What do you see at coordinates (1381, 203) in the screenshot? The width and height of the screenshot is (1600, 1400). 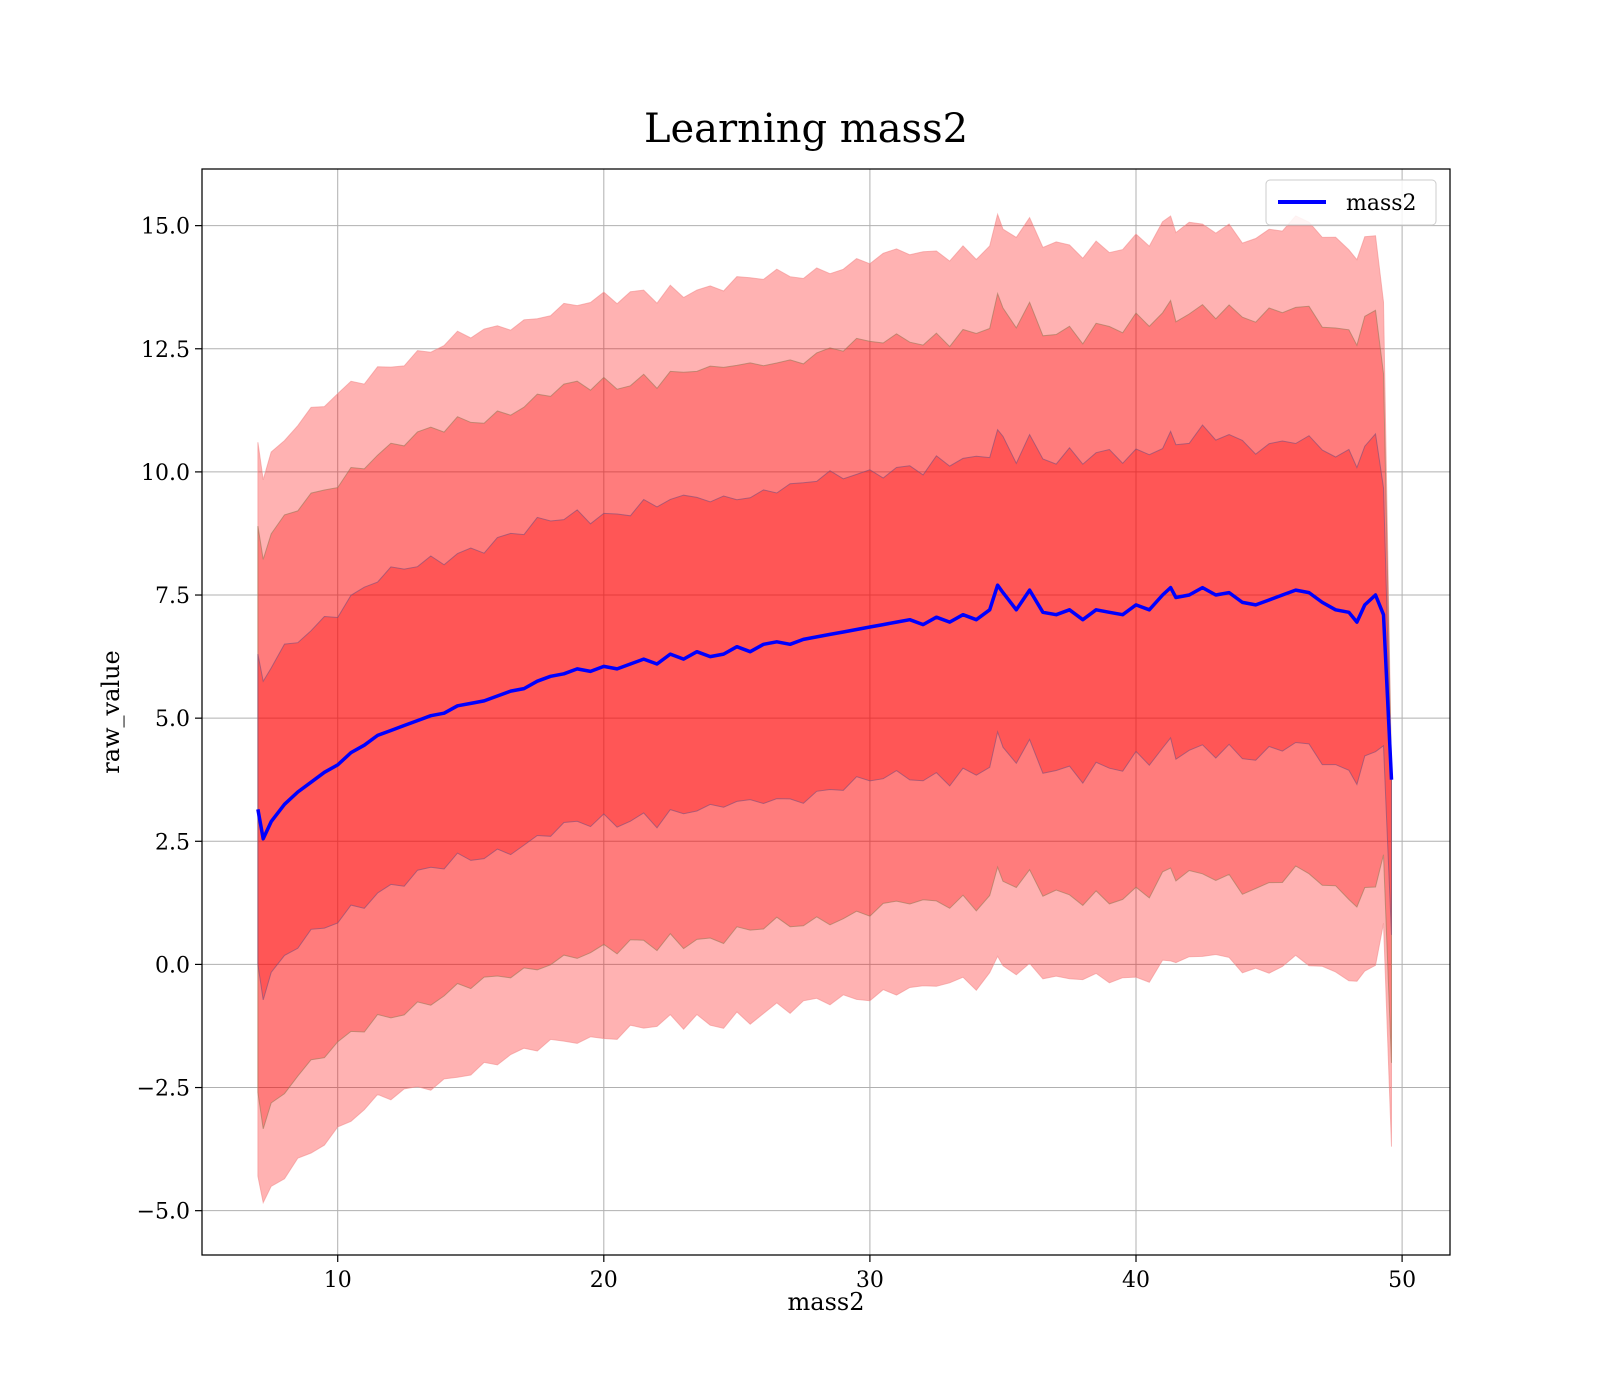 I see `legend-label-mass2: mass2` at bounding box center [1381, 203].